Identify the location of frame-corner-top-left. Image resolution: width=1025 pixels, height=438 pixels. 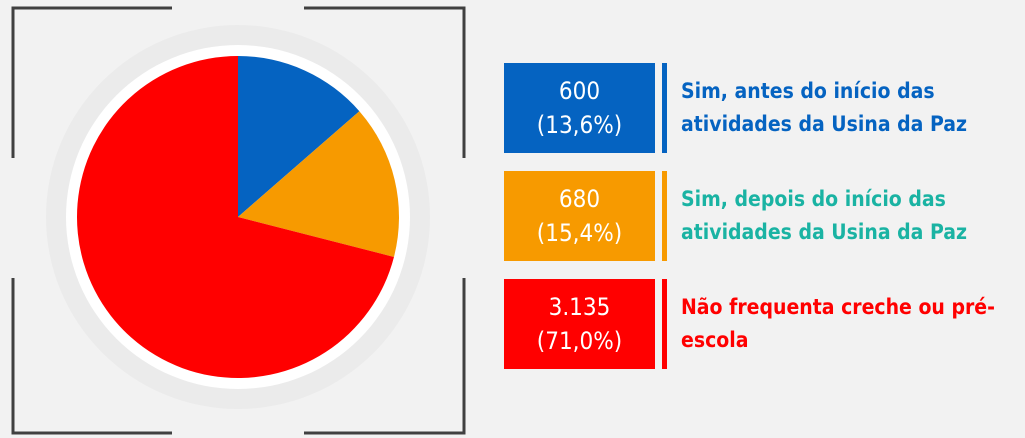
(91, 82).